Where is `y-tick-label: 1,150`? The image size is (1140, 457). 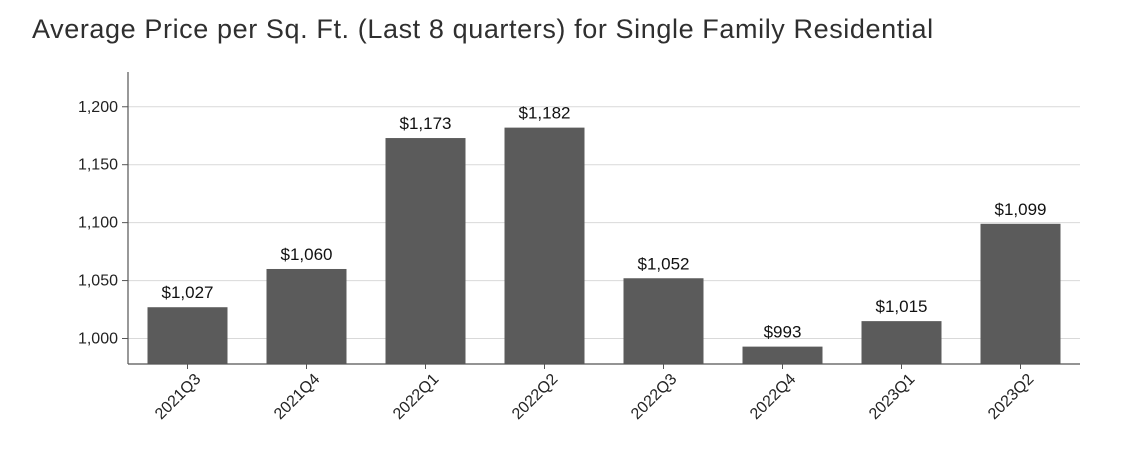 y-tick-label: 1,150 is located at coordinates (98, 165).